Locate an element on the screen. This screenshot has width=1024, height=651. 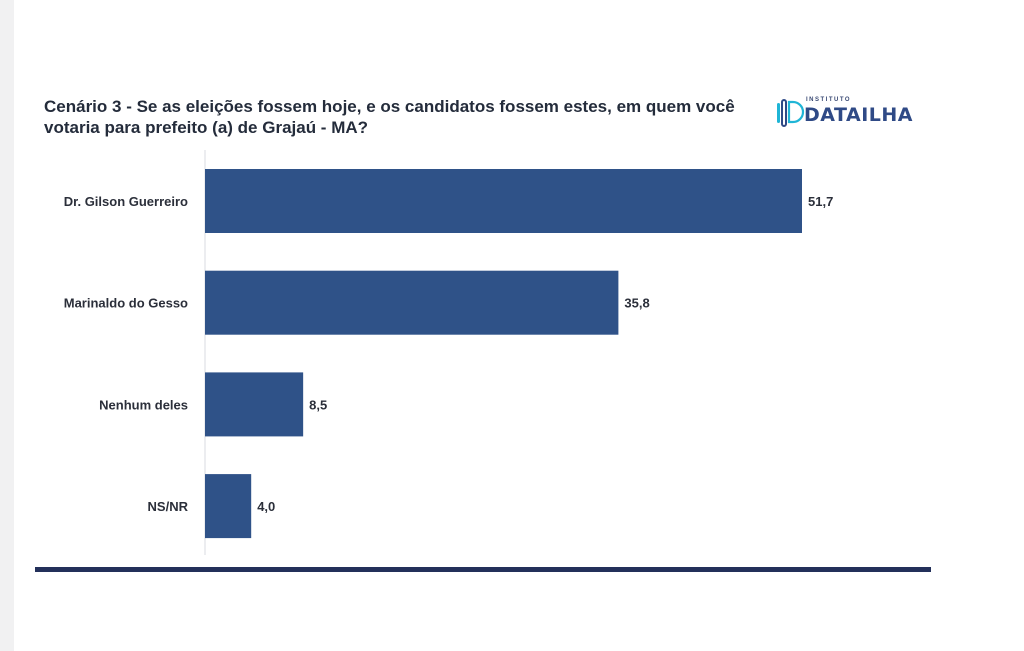
value-label: 35,8 is located at coordinates (636, 303).